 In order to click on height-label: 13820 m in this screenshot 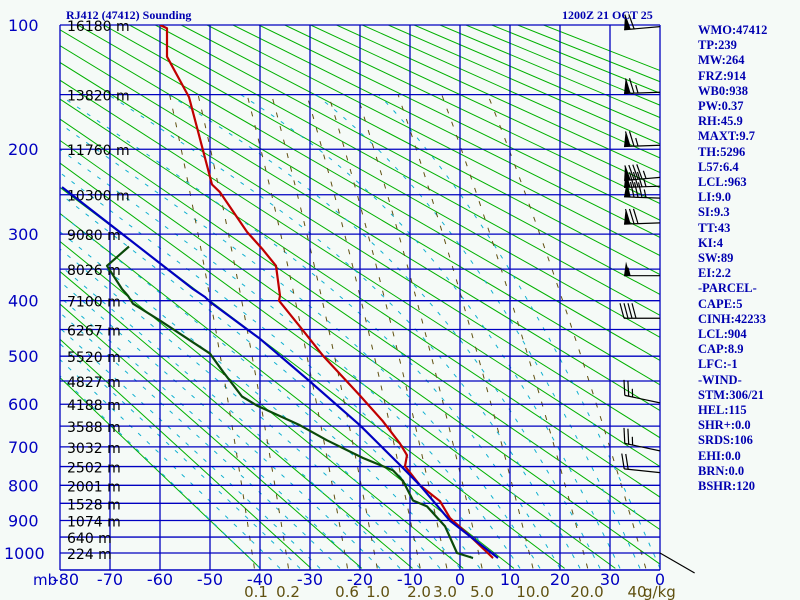, I will do `click(98, 97)`.